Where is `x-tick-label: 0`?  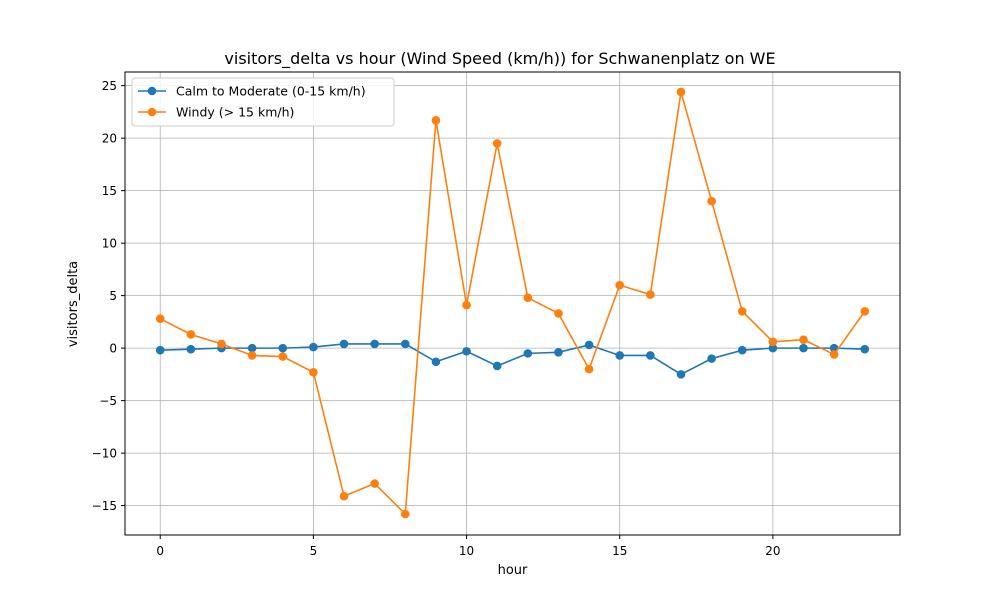 x-tick-label: 0 is located at coordinates (160, 551).